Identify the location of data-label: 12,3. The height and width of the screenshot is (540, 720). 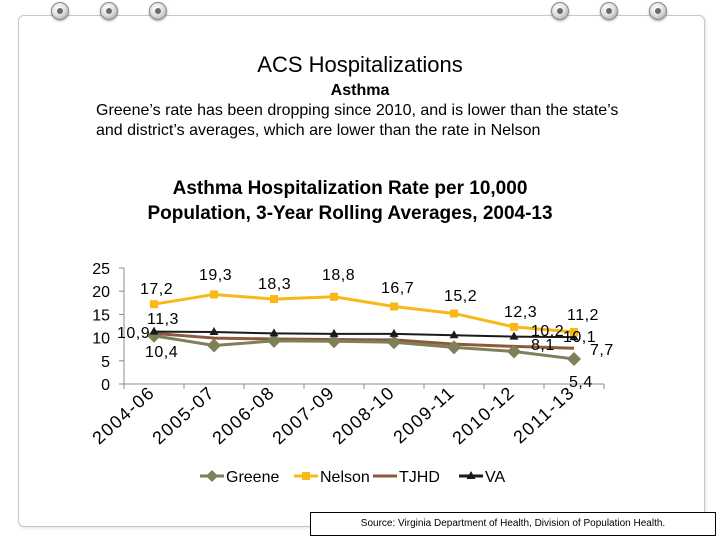
(520, 312).